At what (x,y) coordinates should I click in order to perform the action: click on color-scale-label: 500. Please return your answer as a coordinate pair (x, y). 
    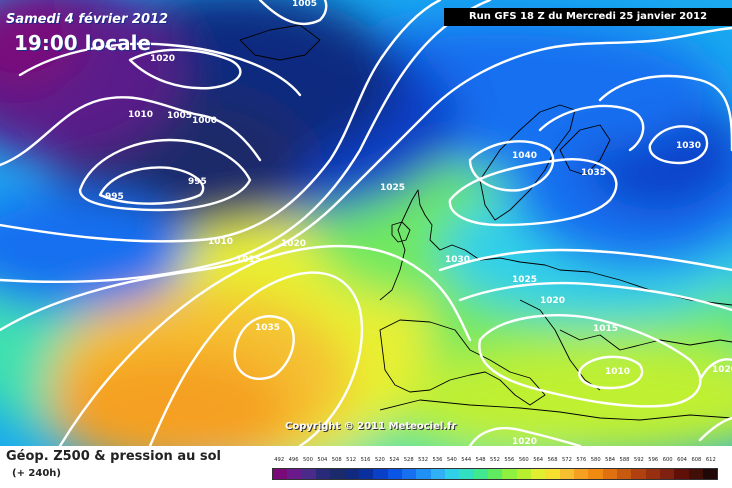
    Looking at the image, I should click on (308, 460).